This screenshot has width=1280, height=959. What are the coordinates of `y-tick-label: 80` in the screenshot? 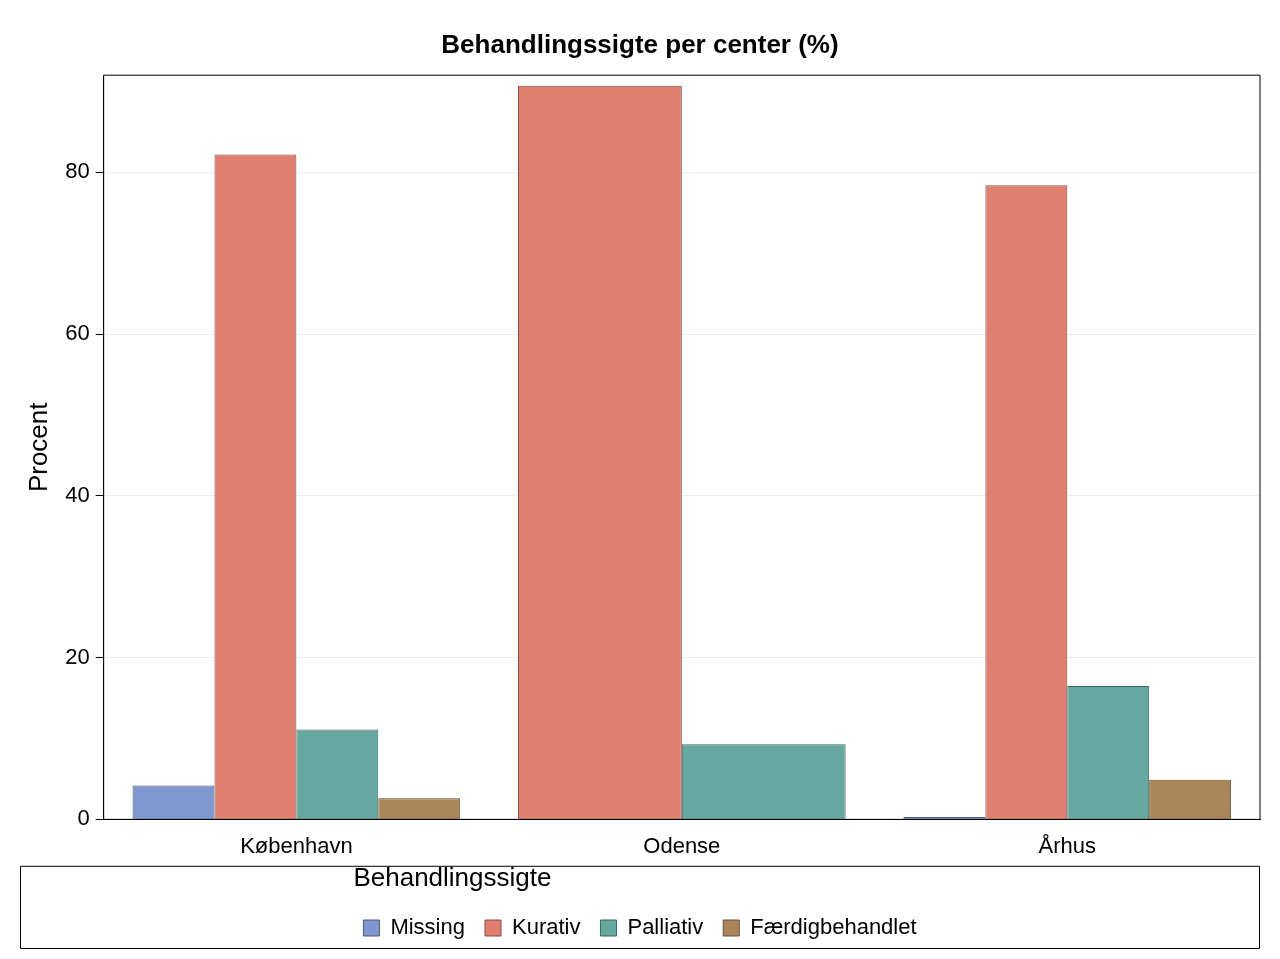 It's located at (77, 171).